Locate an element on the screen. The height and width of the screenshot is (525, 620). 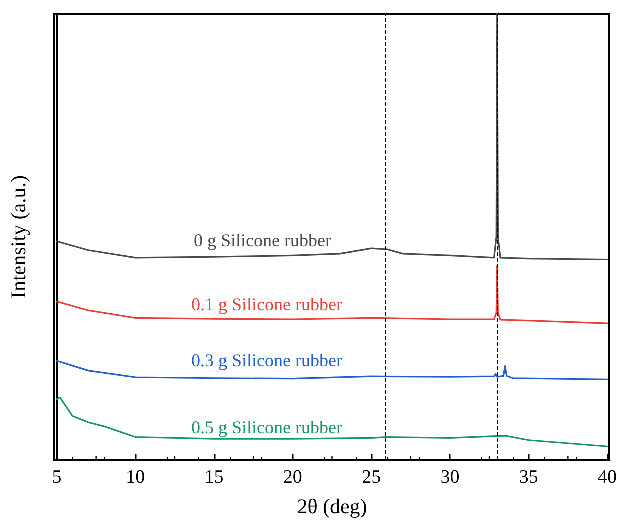
x-tick-label: 10 is located at coordinates (136, 477).